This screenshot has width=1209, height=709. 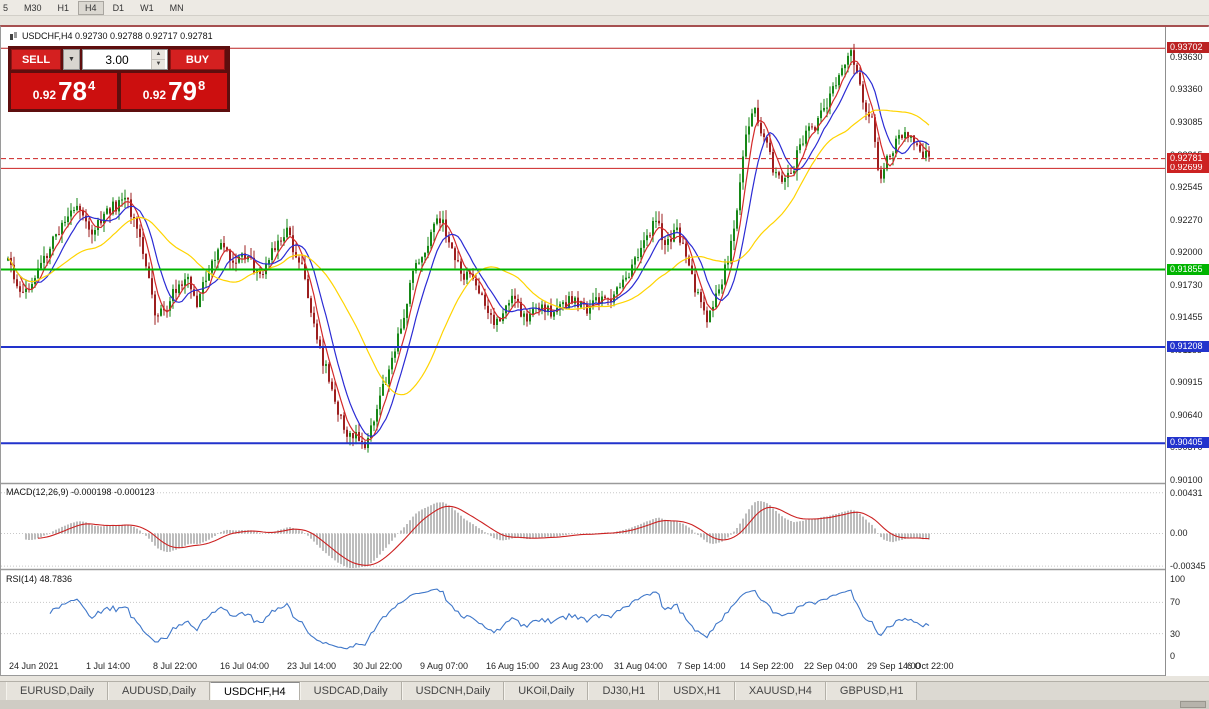 I want to click on sell-price-pips: 78, so click(x=73, y=91).